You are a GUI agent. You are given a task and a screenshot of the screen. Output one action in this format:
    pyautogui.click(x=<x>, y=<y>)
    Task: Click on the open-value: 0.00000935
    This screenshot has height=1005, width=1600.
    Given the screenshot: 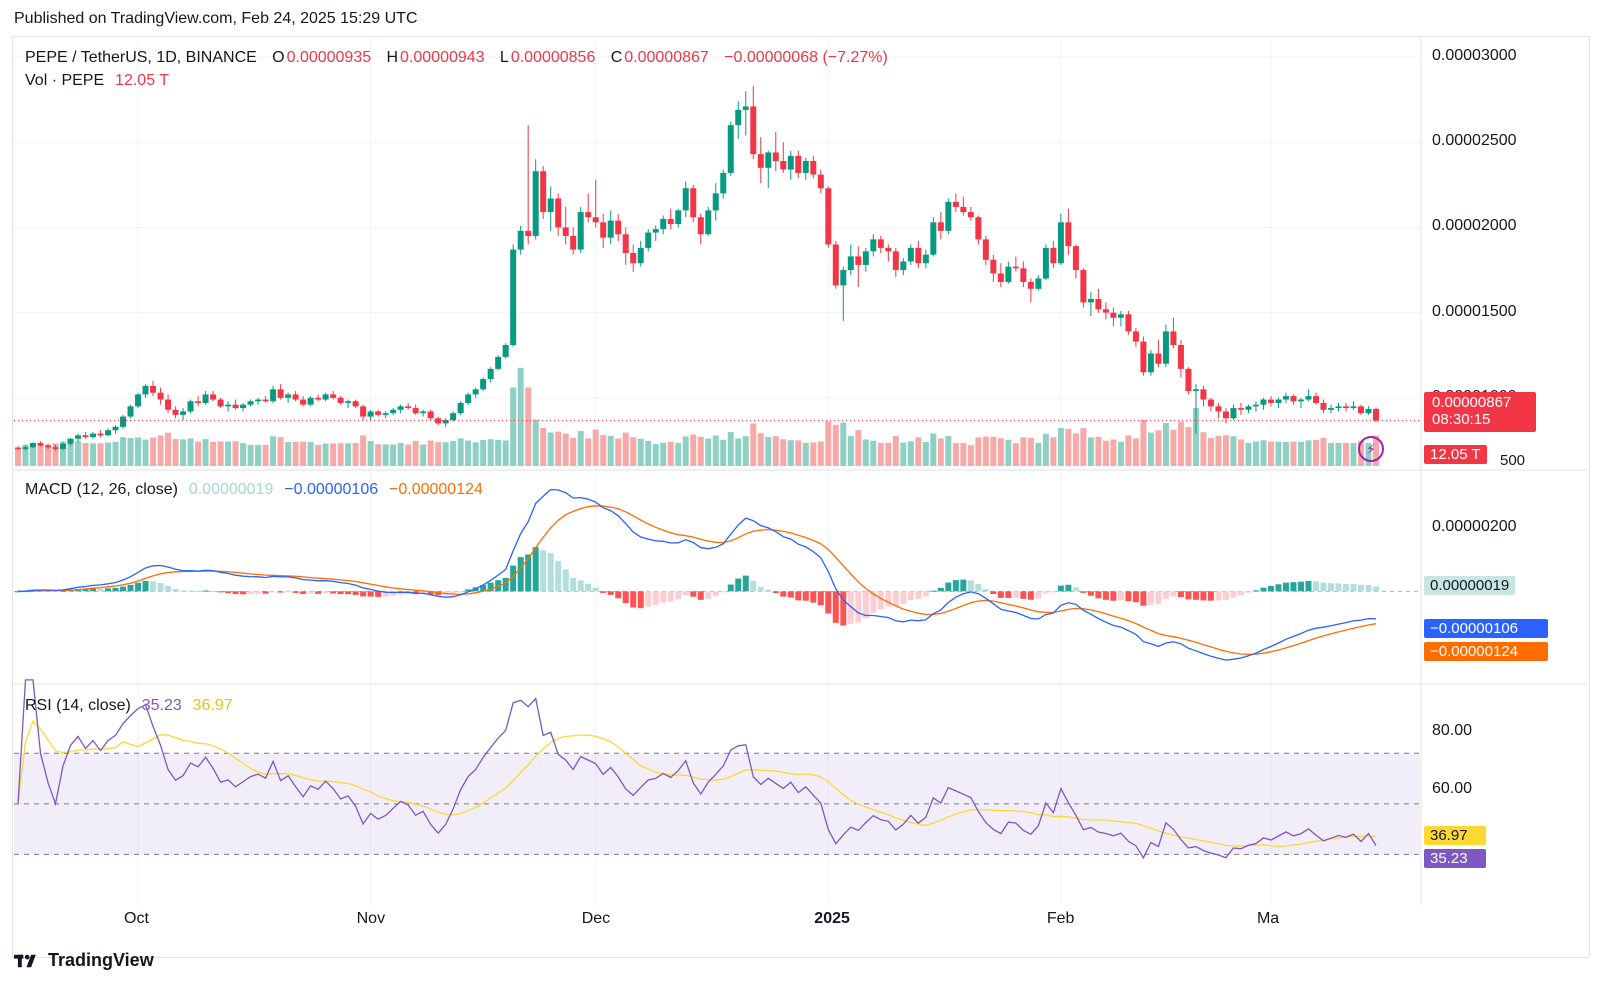 What is the action you would take?
    pyautogui.click(x=329, y=57)
    